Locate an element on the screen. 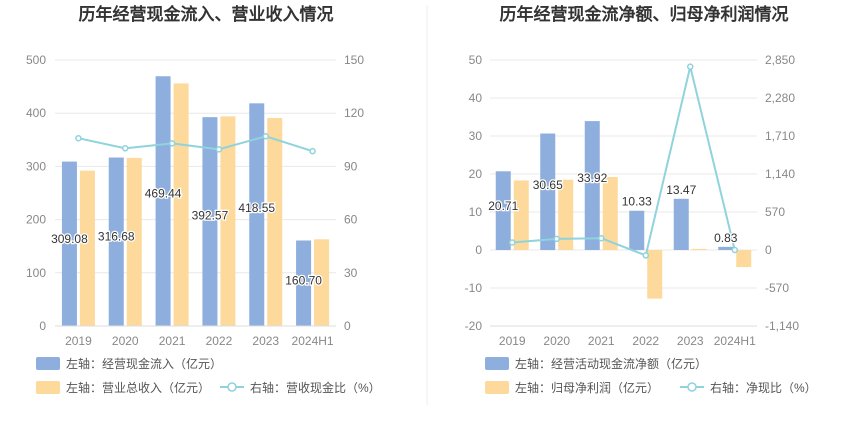 This screenshot has width=850, height=442. x-tick-label: 2024H1 is located at coordinates (313, 341).